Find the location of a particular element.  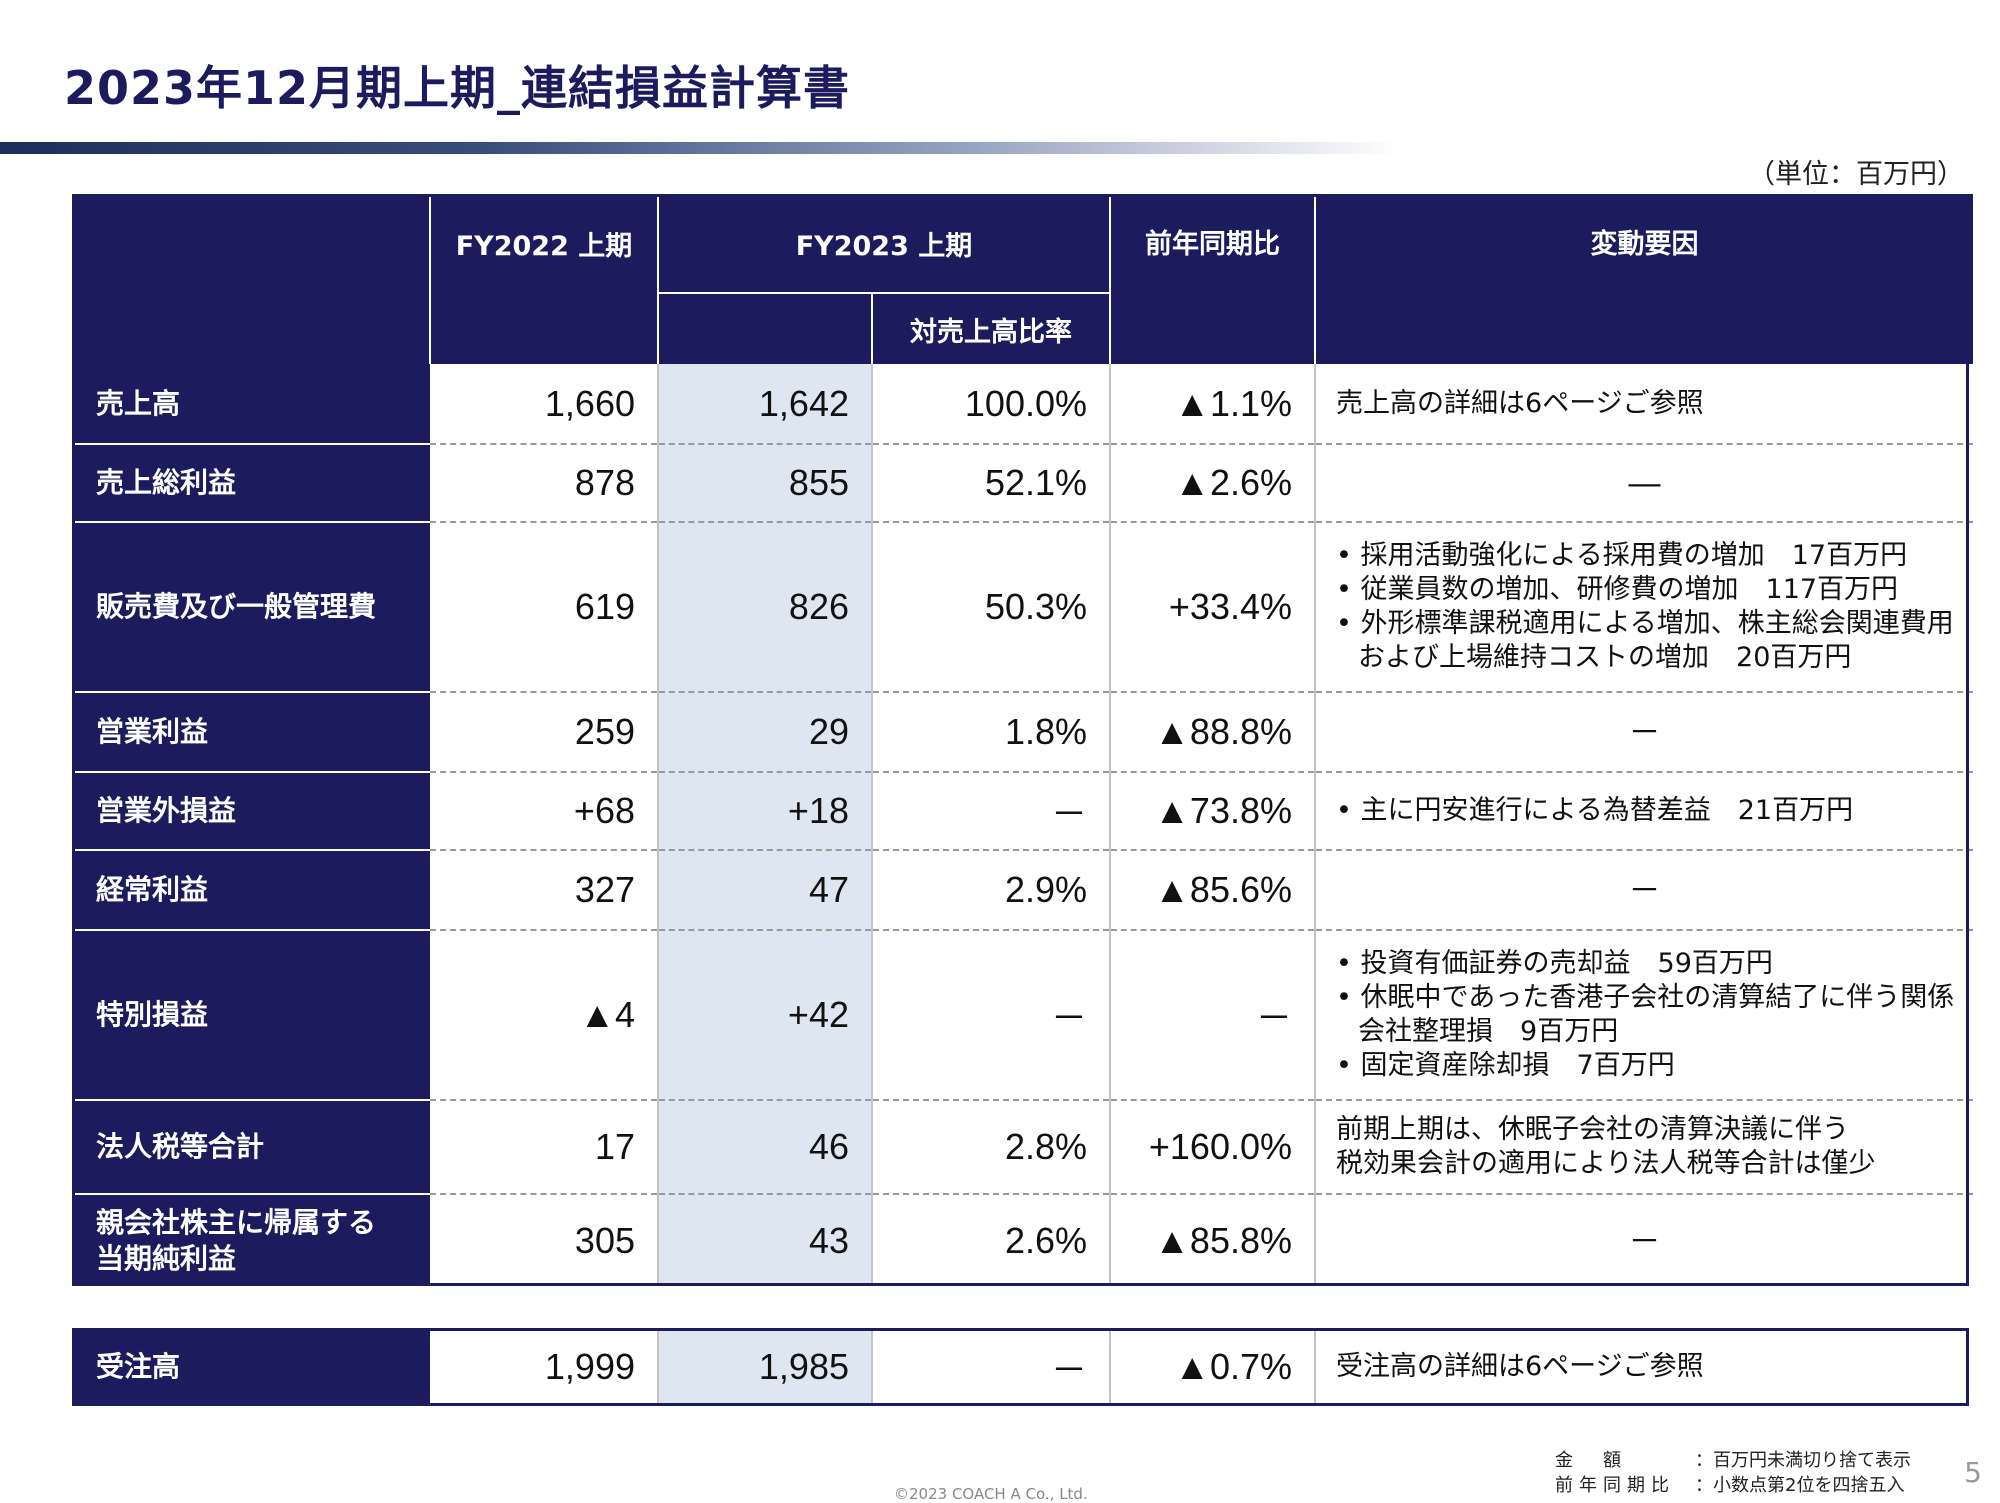

orders-table: 受注高 1,999 1,985 － ▲0.7% 受注高の詳細は6ページご参照 is located at coordinates (1022, 1367).